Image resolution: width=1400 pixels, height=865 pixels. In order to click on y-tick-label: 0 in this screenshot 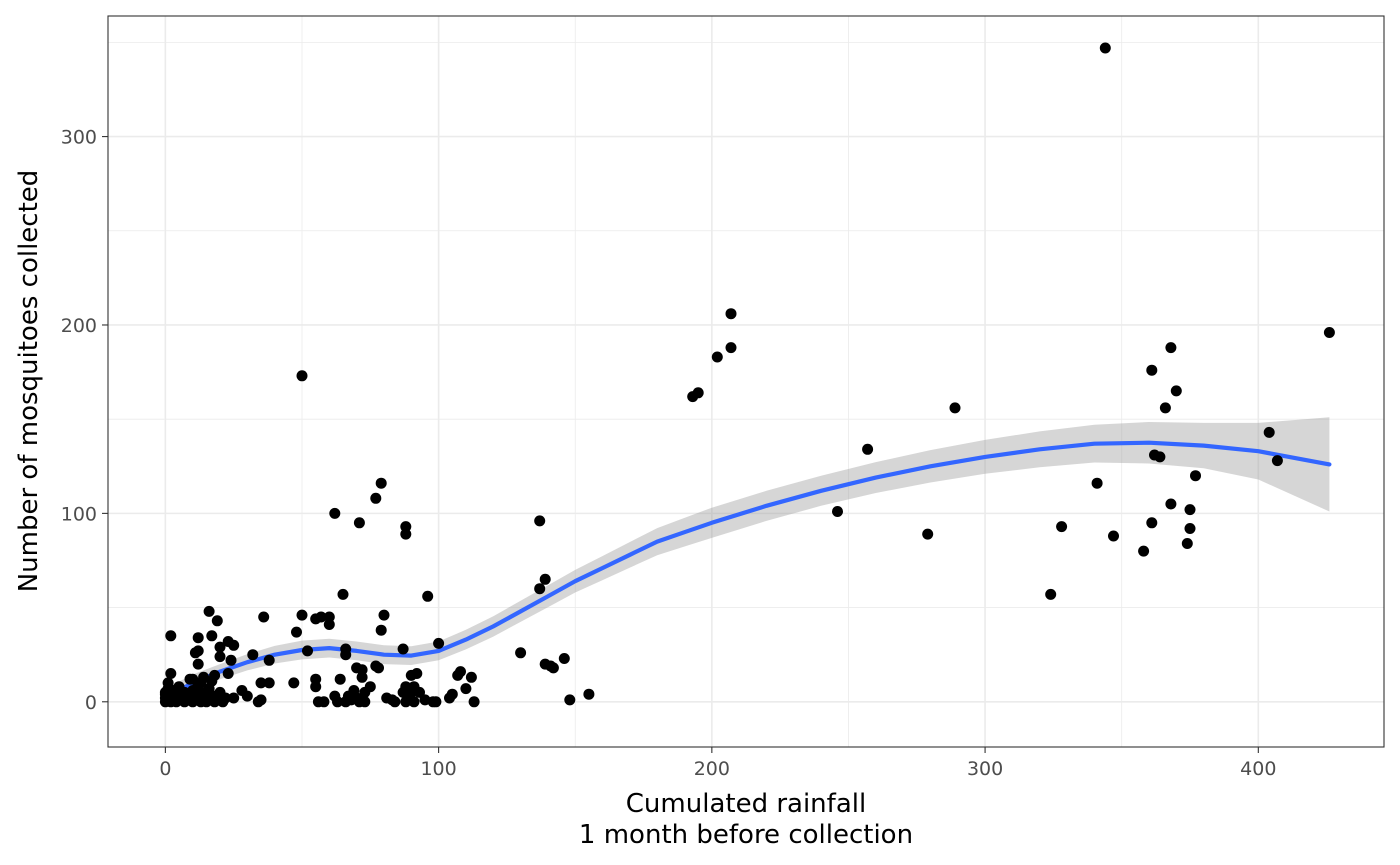, I will do `click(91, 703)`.